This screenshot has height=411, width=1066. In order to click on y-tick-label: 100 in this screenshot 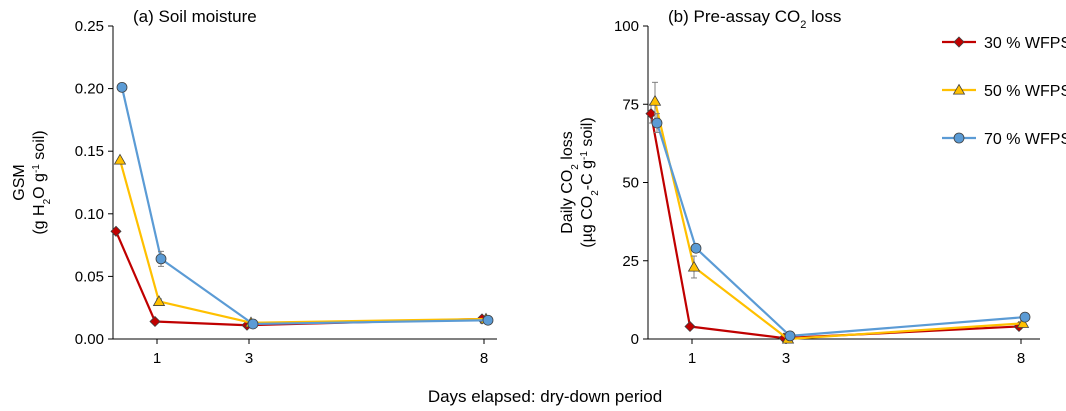, I will do `click(626, 26)`.